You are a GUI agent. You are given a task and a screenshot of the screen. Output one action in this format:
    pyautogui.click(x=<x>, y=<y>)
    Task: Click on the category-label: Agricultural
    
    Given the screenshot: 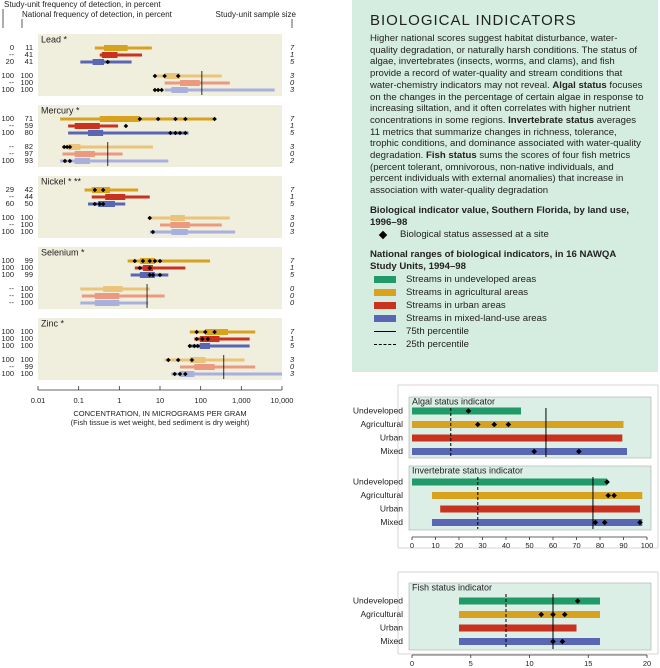 What is the action you would take?
    pyautogui.click(x=381, y=424)
    